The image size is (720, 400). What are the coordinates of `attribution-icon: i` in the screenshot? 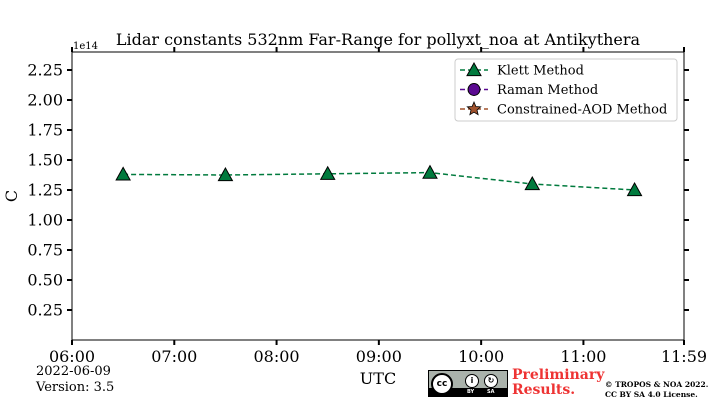 It's located at (472, 381).